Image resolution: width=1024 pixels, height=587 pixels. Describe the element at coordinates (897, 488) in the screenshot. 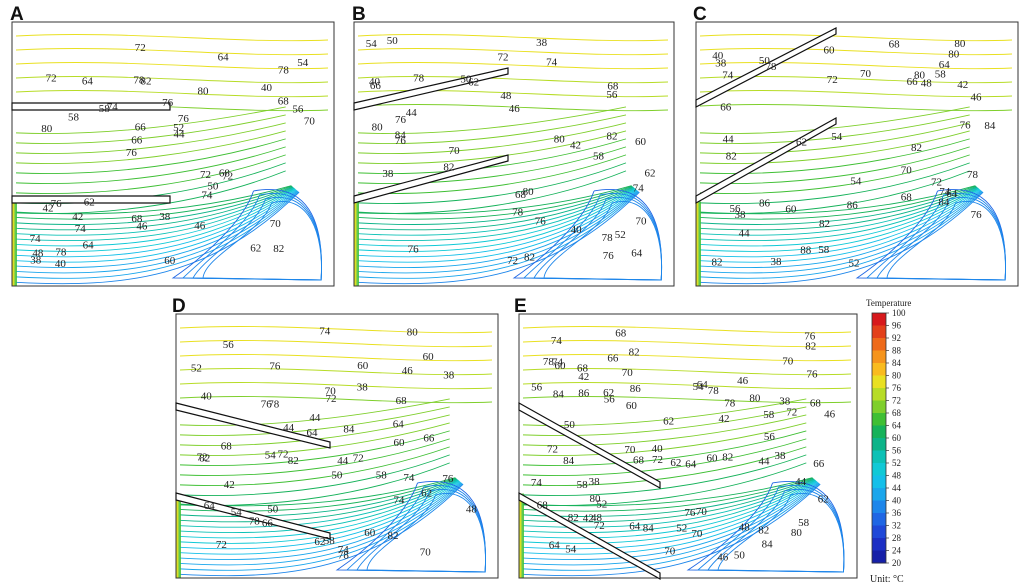

I see `legend-tick-label: 44` at that location.